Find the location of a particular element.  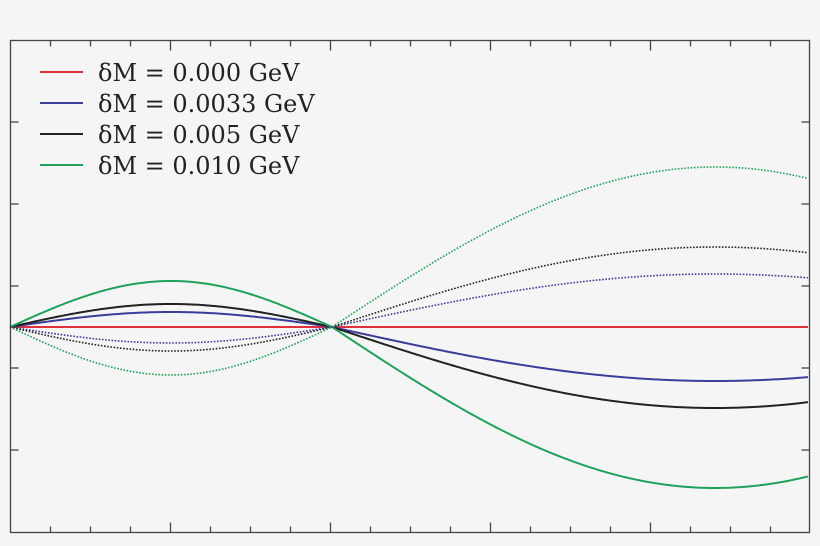

legend-label-3: δM = 0.010 GeV is located at coordinates (199, 166).